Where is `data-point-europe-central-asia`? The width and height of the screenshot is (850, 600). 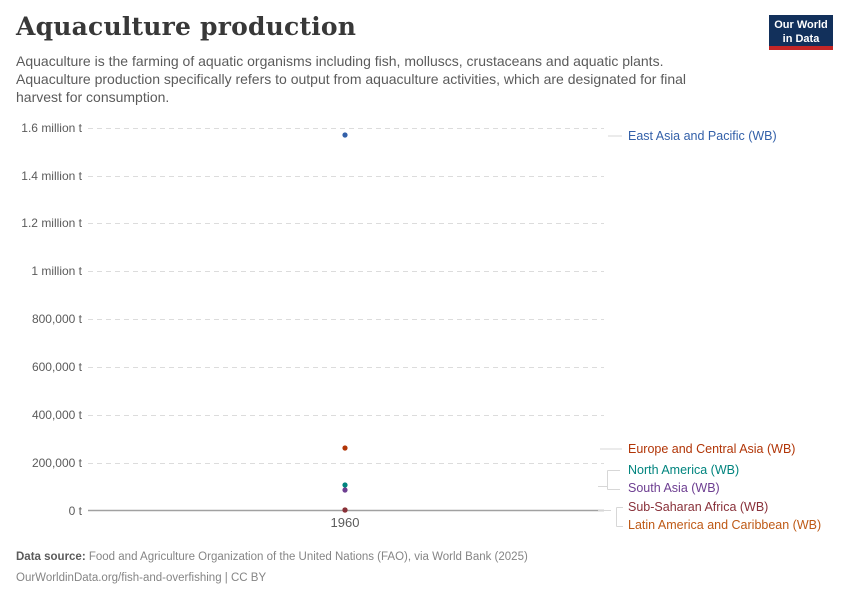
data-point-europe-central-asia is located at coordinates (345, 448).